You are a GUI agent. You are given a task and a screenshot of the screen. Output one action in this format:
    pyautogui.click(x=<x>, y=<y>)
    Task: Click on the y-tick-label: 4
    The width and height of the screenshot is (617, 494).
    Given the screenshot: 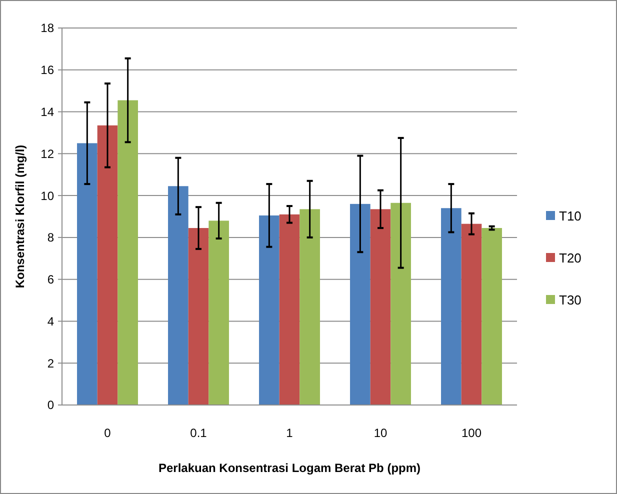 What is the action you would take?
    pyautogui.click(x=50, y=321)
    